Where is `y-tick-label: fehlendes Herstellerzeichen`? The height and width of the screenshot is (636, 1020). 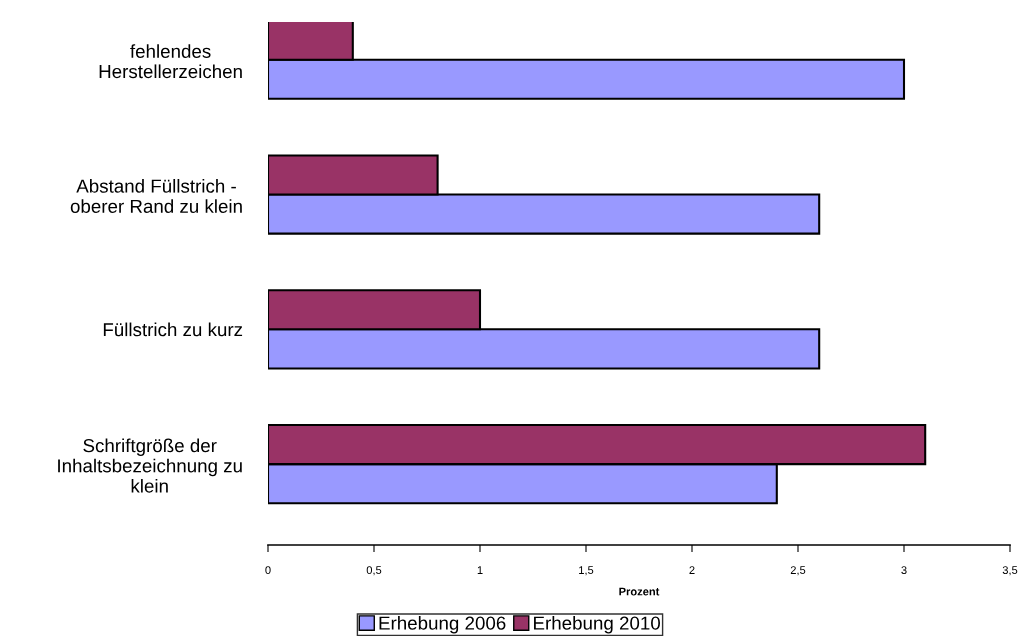 y-tick-label: fehlendes Herstellerzeichen is located at coordinates (170, 61).